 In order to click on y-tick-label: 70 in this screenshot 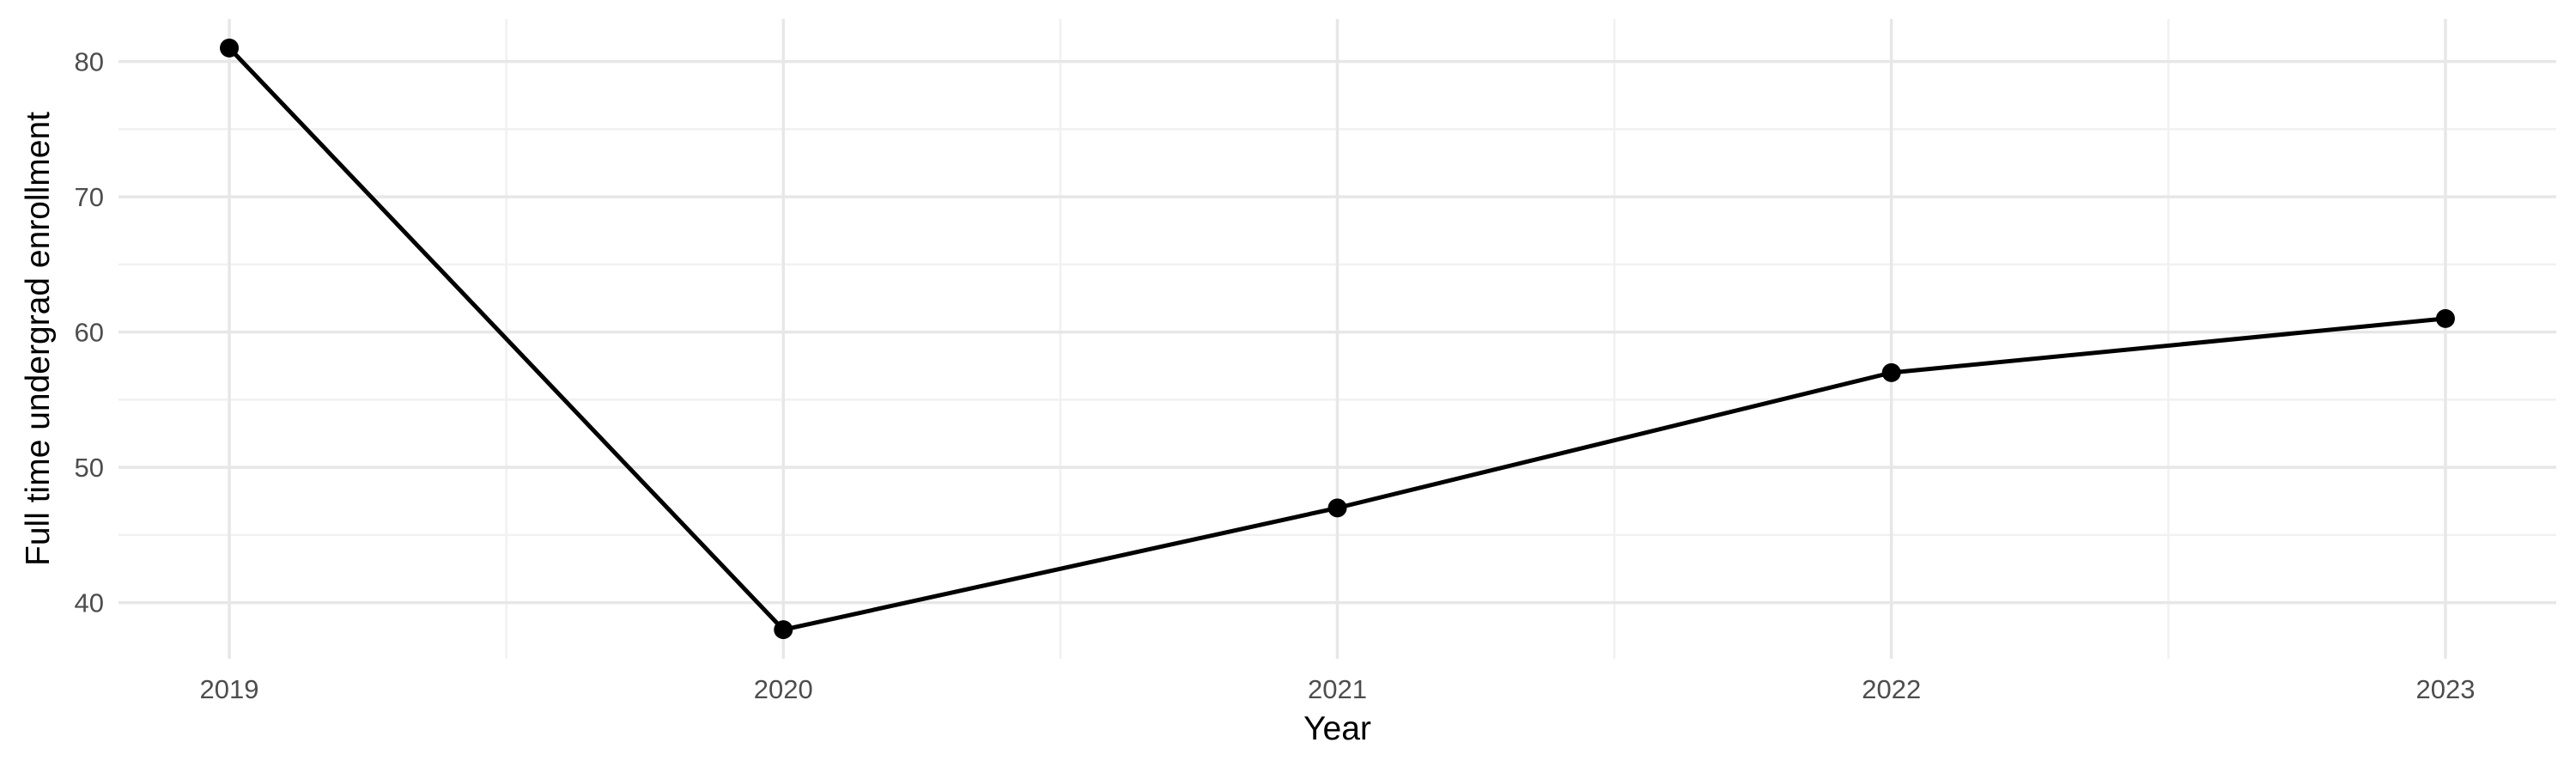, I will do `click(90, 197)`.